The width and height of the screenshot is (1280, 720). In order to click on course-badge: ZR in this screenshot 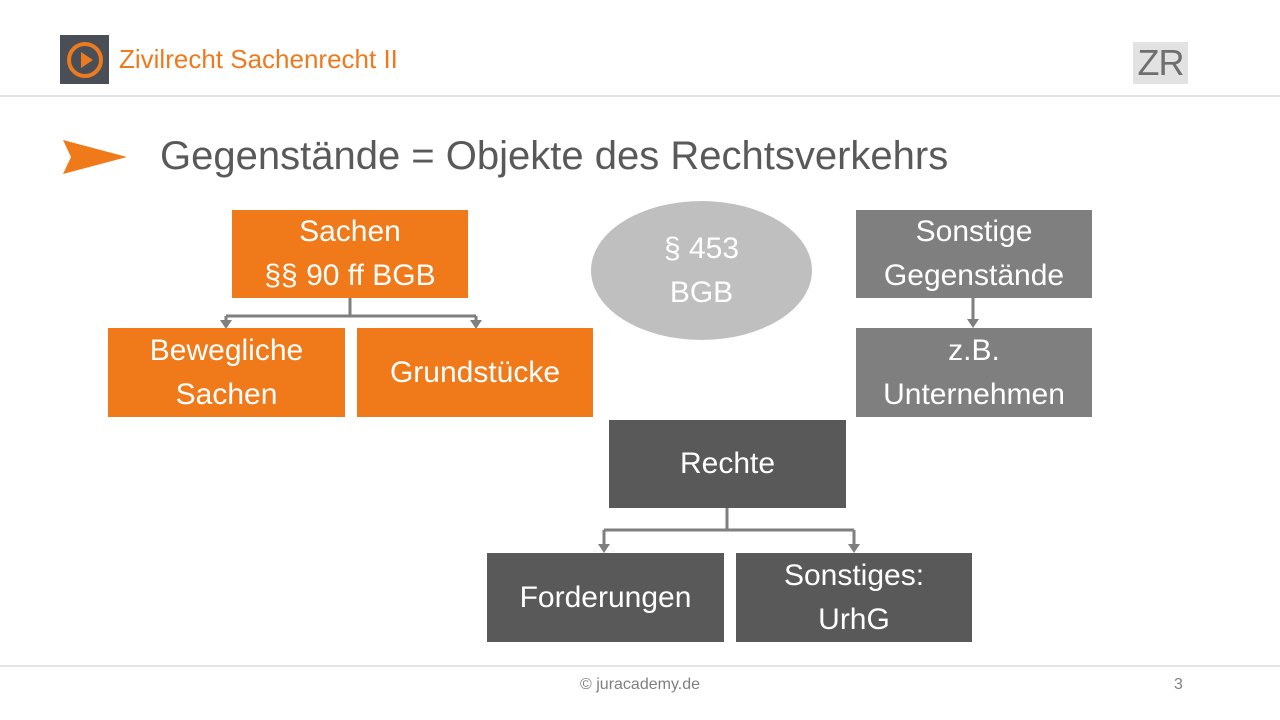, I will do `click(1160, 63)`.